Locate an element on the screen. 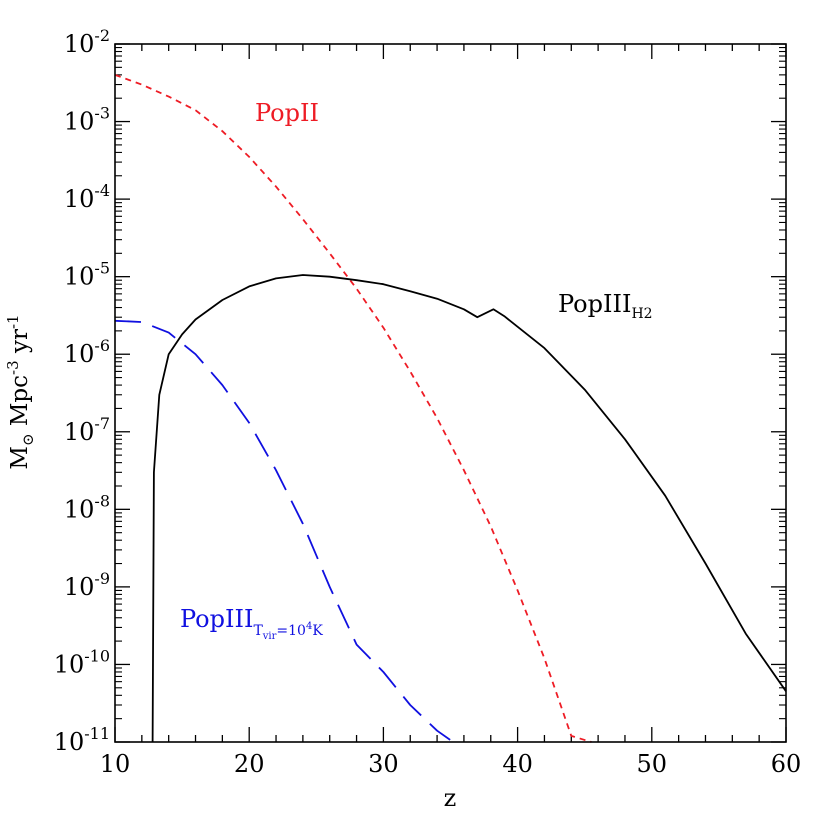 This screenshot has width=830, height=830. popiii-tvir-vir: vir is located at coordinates (269, 636).